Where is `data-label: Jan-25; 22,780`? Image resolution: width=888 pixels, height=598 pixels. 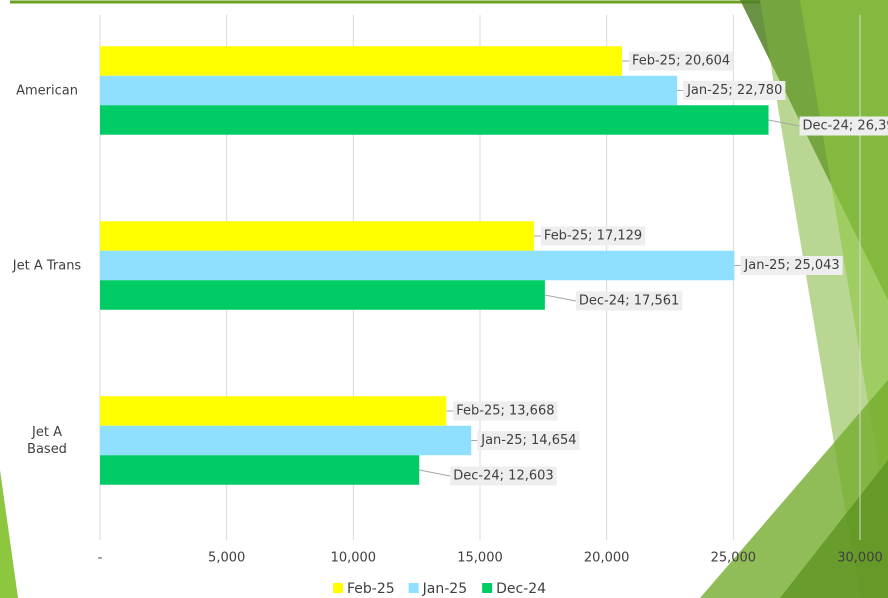
data-label: Jan-25; 22,780 is located at coordinates (734, 90).